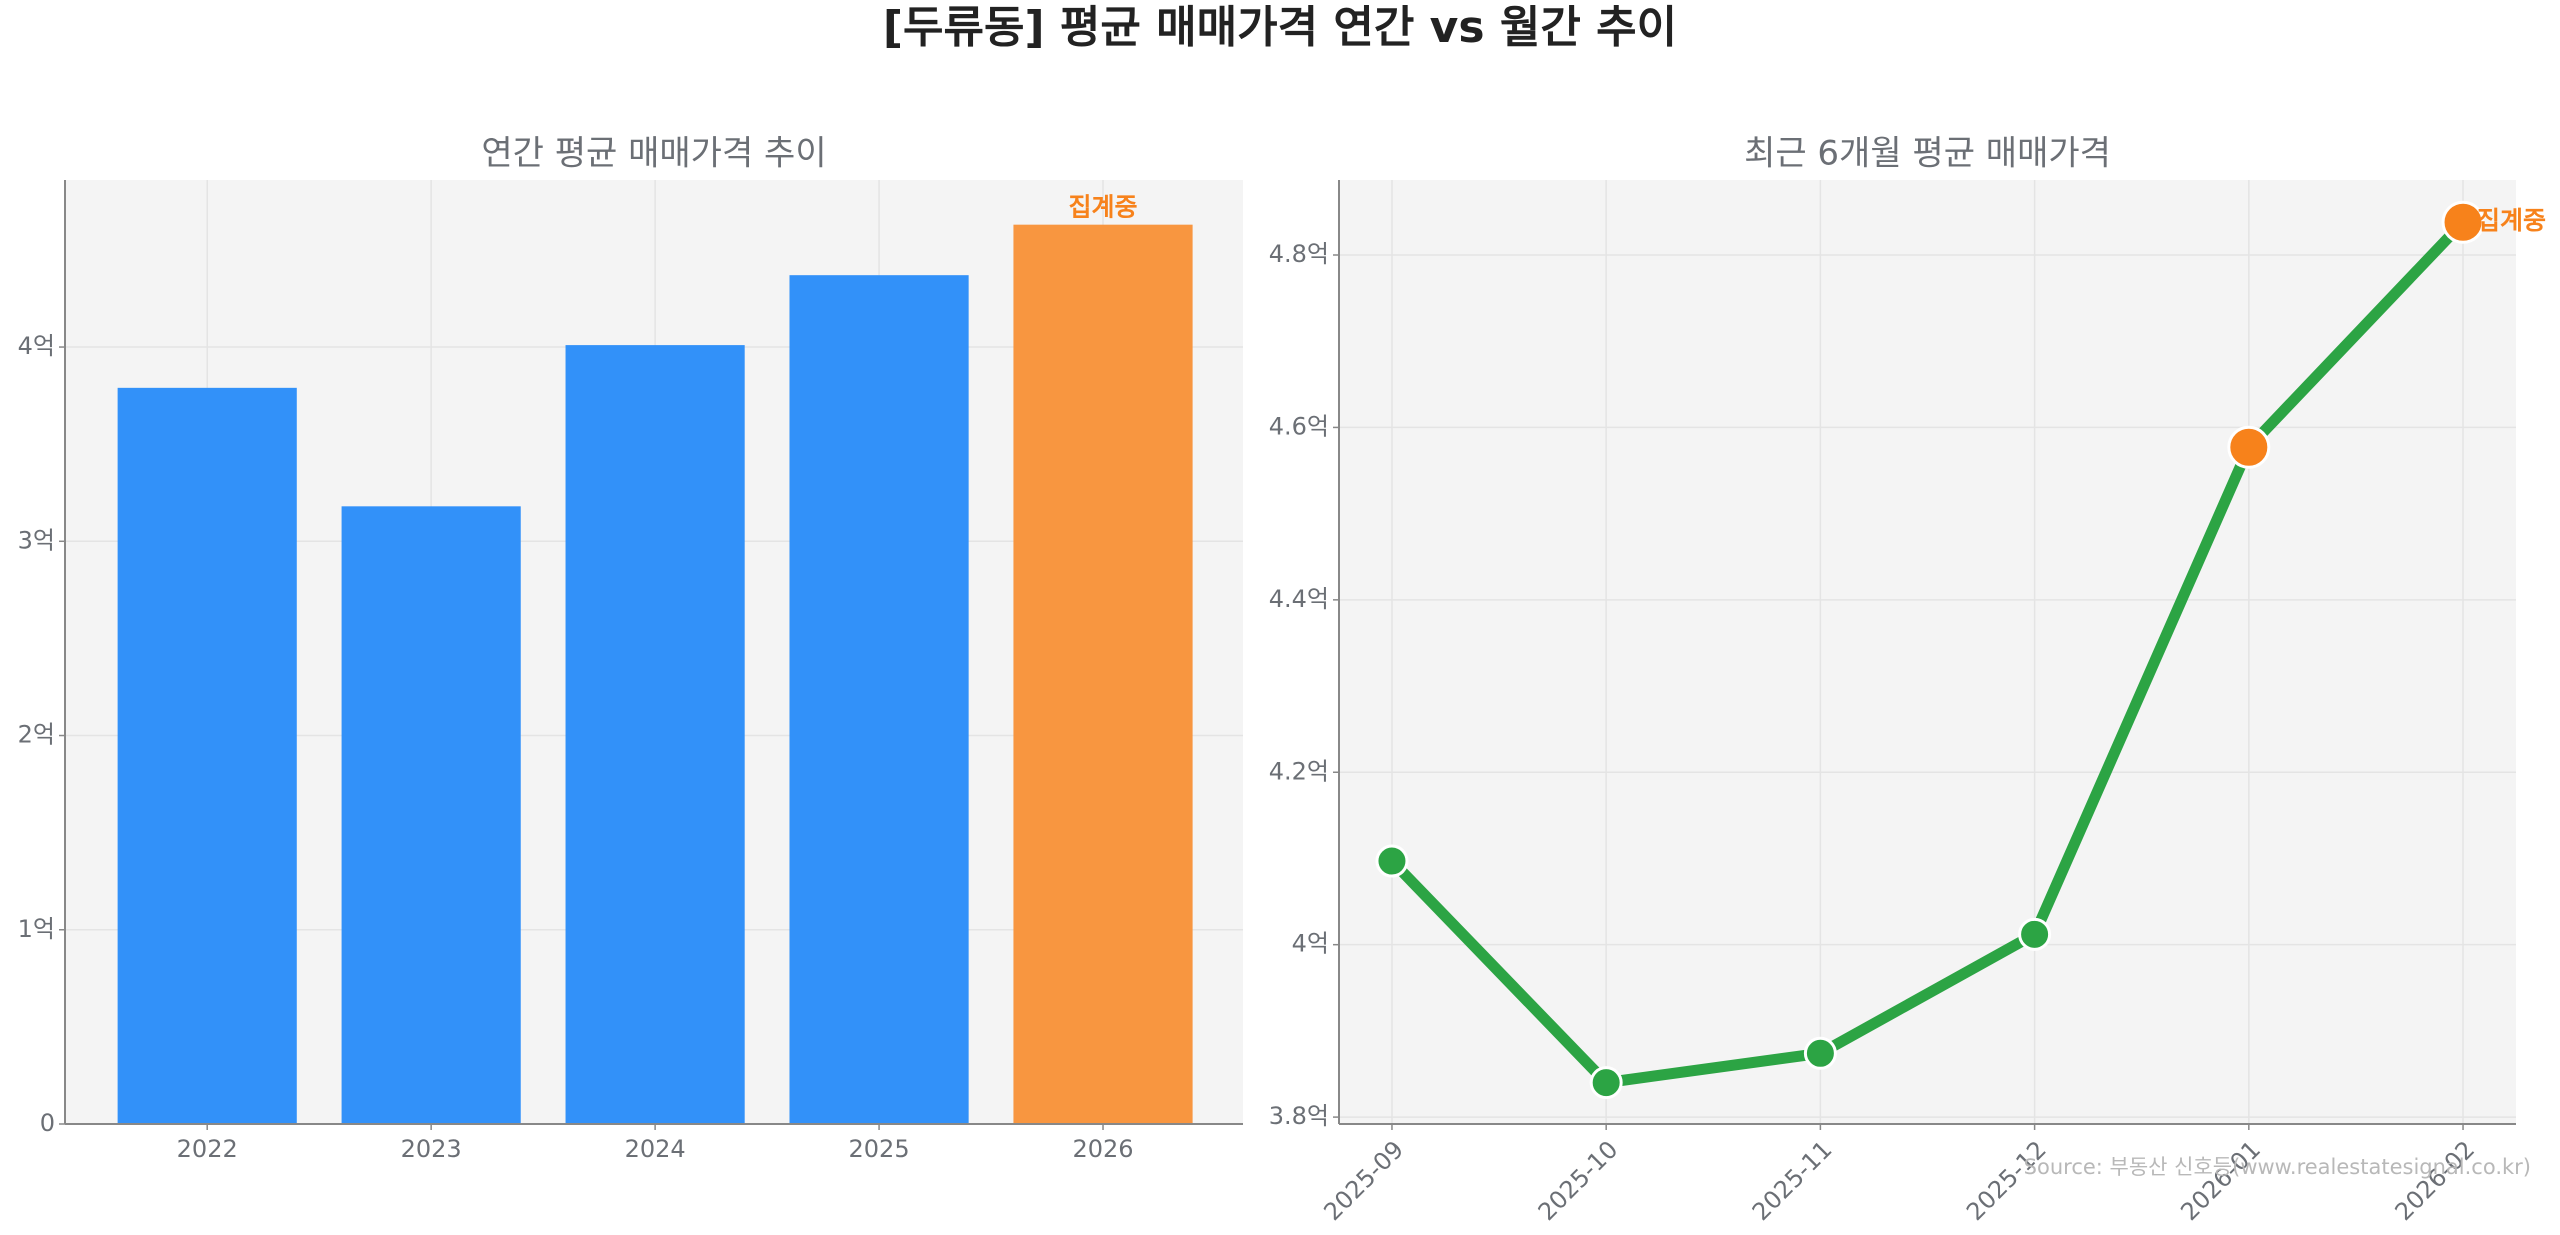  I want to click on x-tick-label: 2024, so click(655, 1149).